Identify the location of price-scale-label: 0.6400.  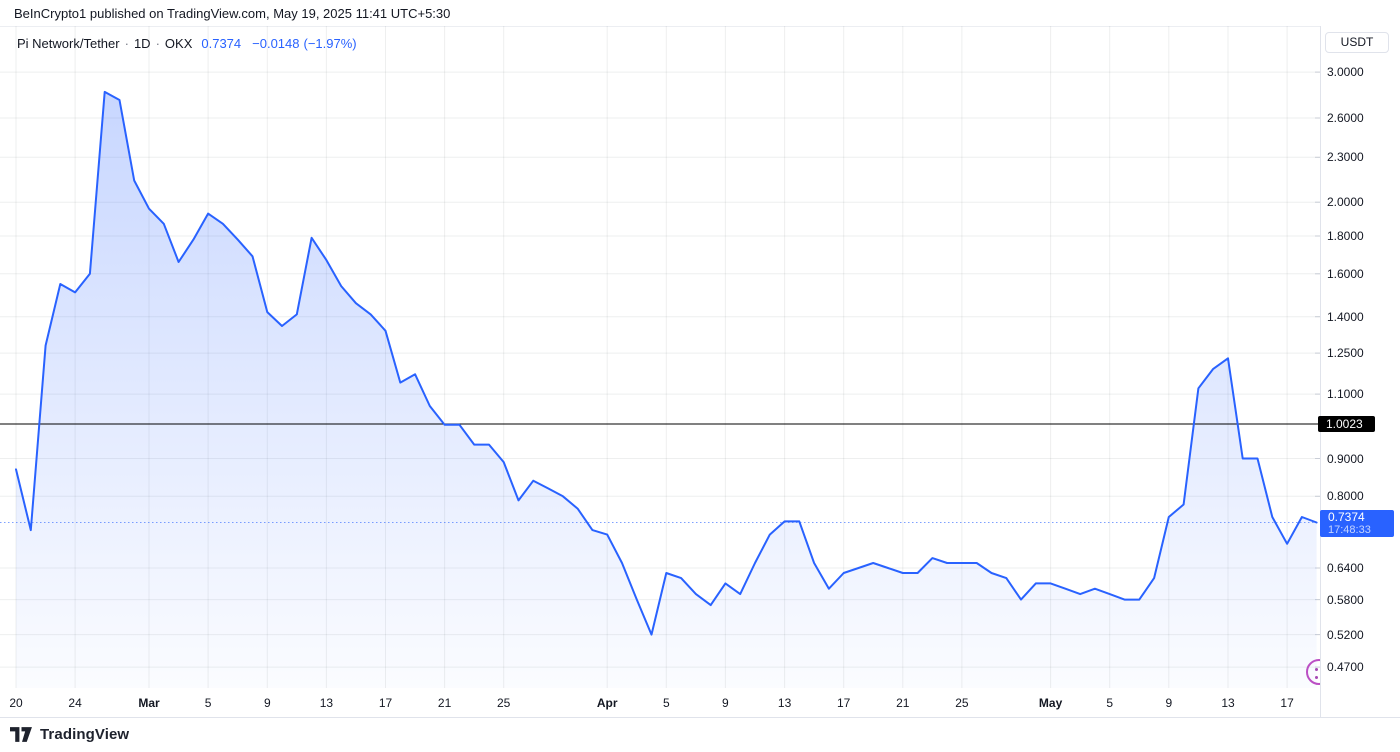
(1345, 568).